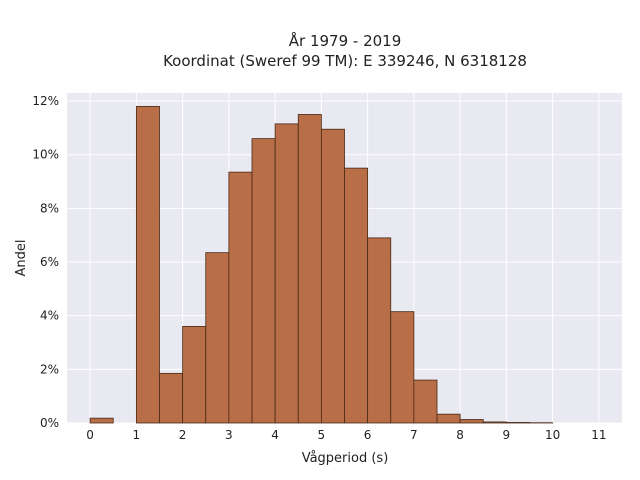  Describe the element at coordinates (49, 208) in the screenshot. I see `y-tick-label: 8%` at that location.